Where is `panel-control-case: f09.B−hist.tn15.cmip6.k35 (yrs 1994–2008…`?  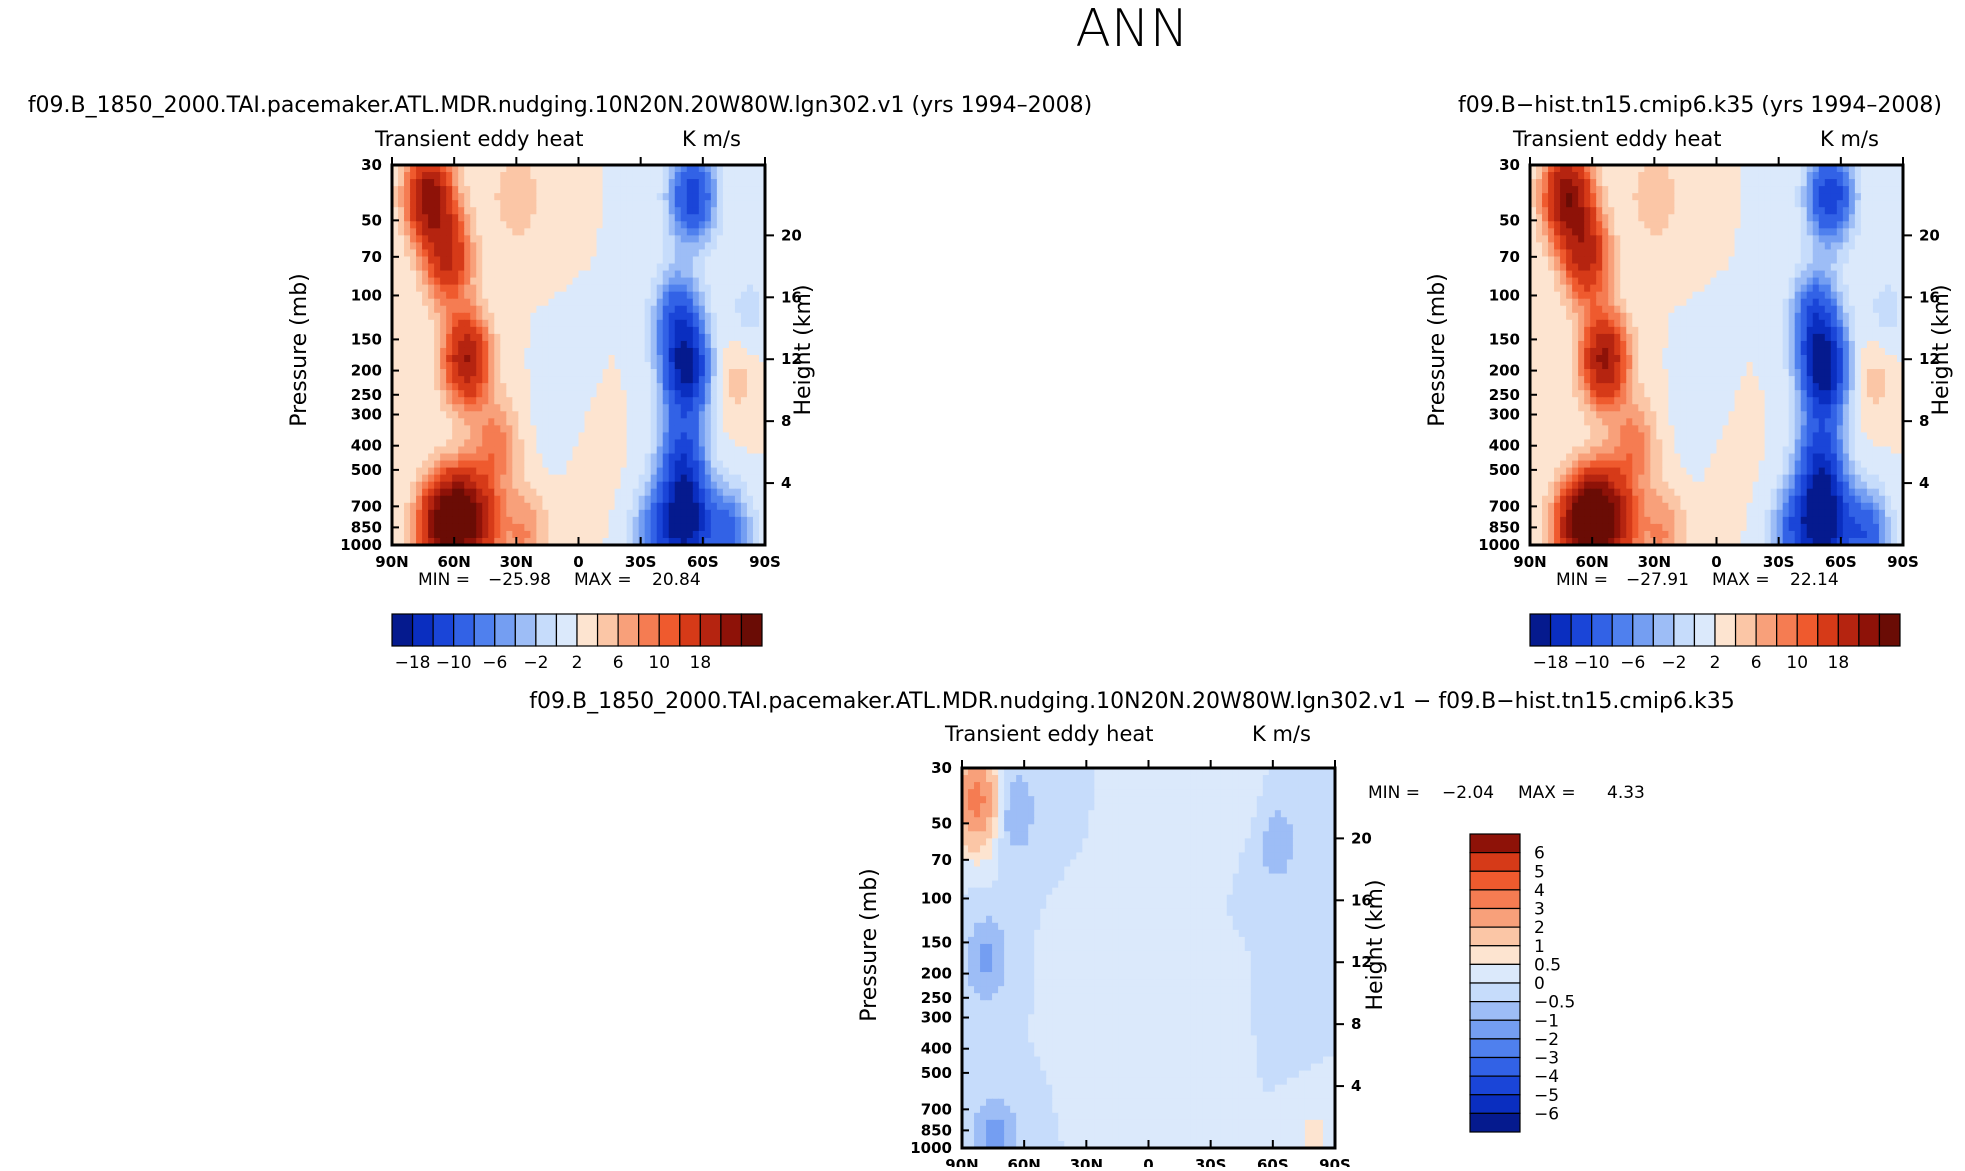 panel-control-case: f09.B−hist.tn15.cmip6.k35 (yrs 1994–2008… is located at coordinates (1689, 383).